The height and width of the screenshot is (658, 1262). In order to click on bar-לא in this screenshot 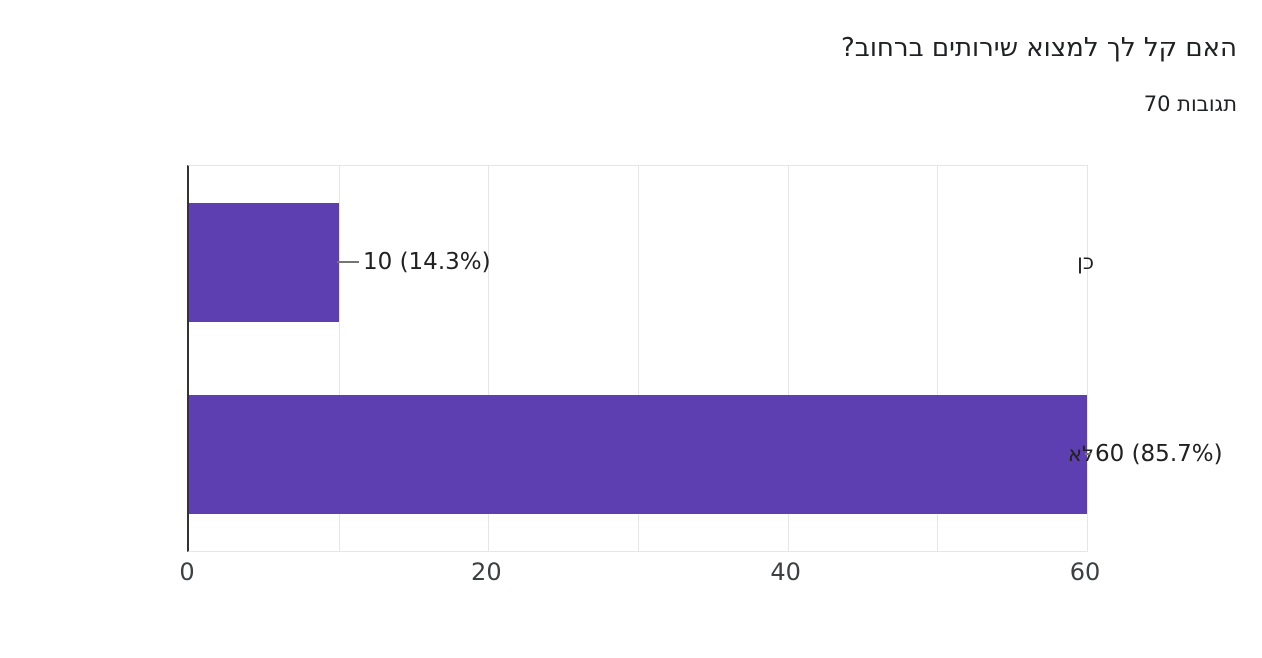, I will do `click(638, 454)`.